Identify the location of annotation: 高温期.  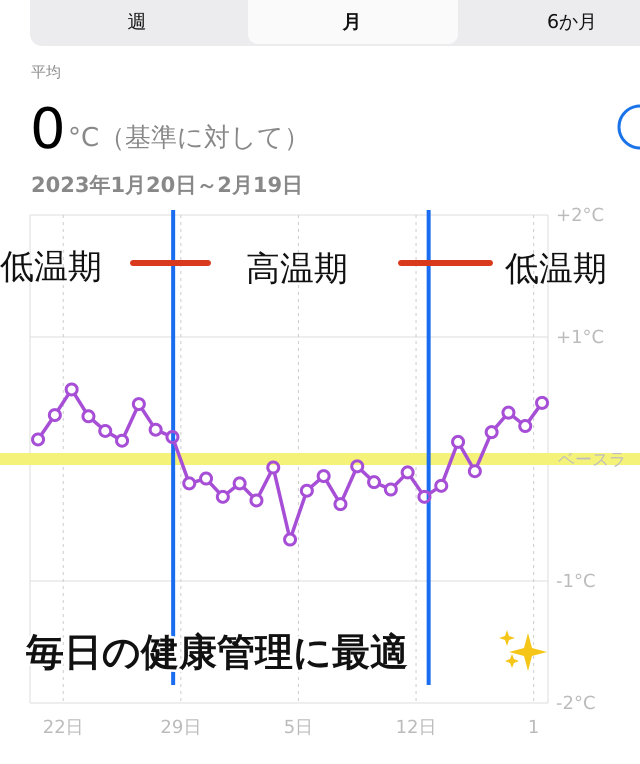
(297, 269).